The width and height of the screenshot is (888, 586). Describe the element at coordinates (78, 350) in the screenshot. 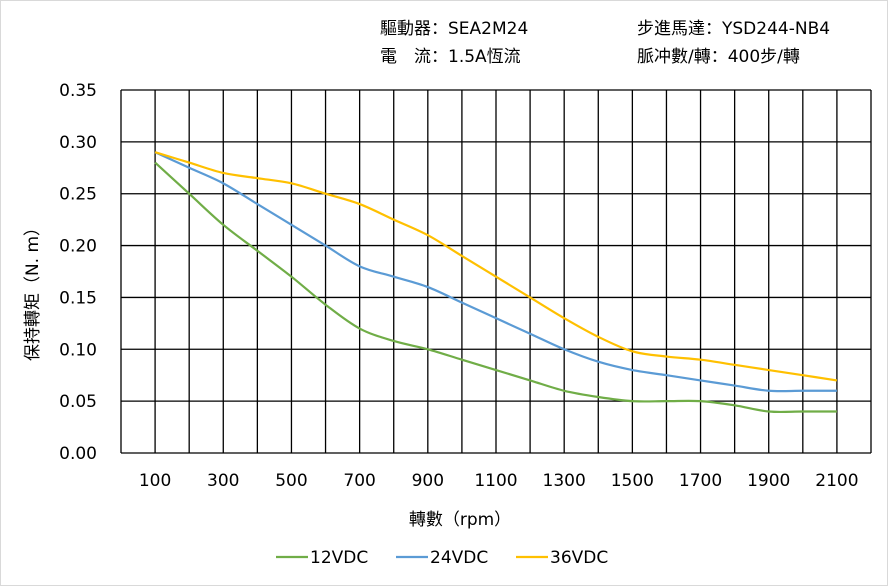

I see `y-tick-label: 0.10` at that location.